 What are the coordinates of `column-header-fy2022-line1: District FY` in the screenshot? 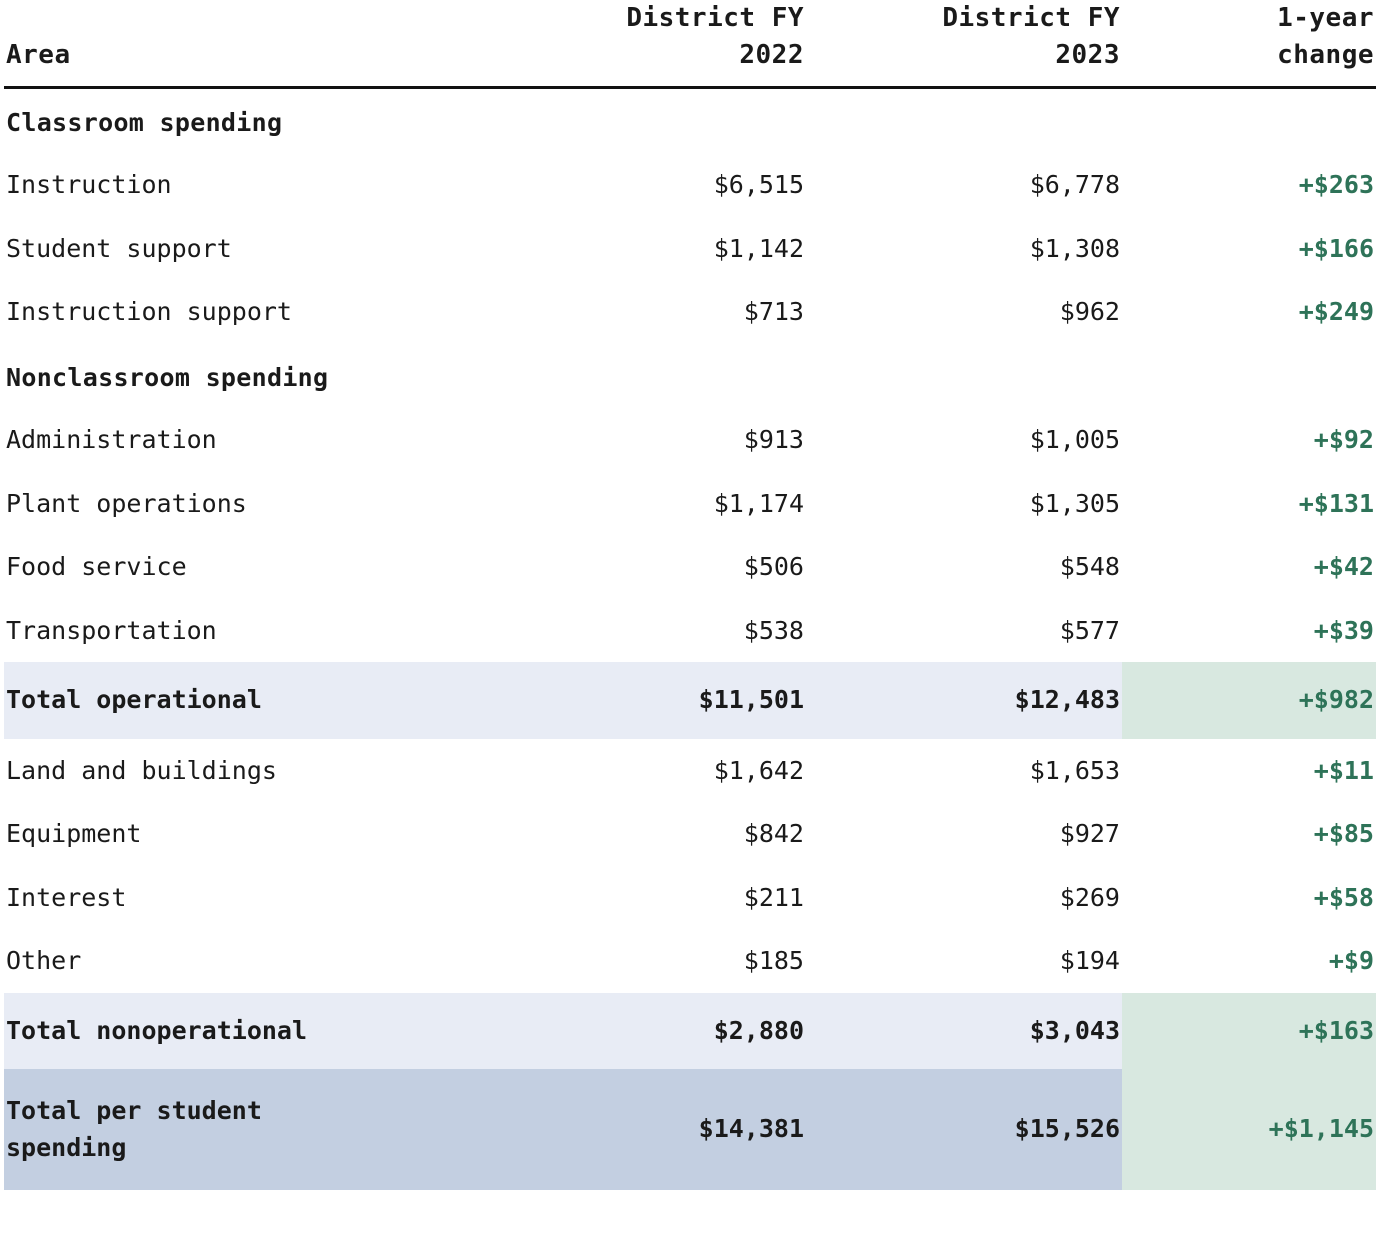 It's located at (715, 18).